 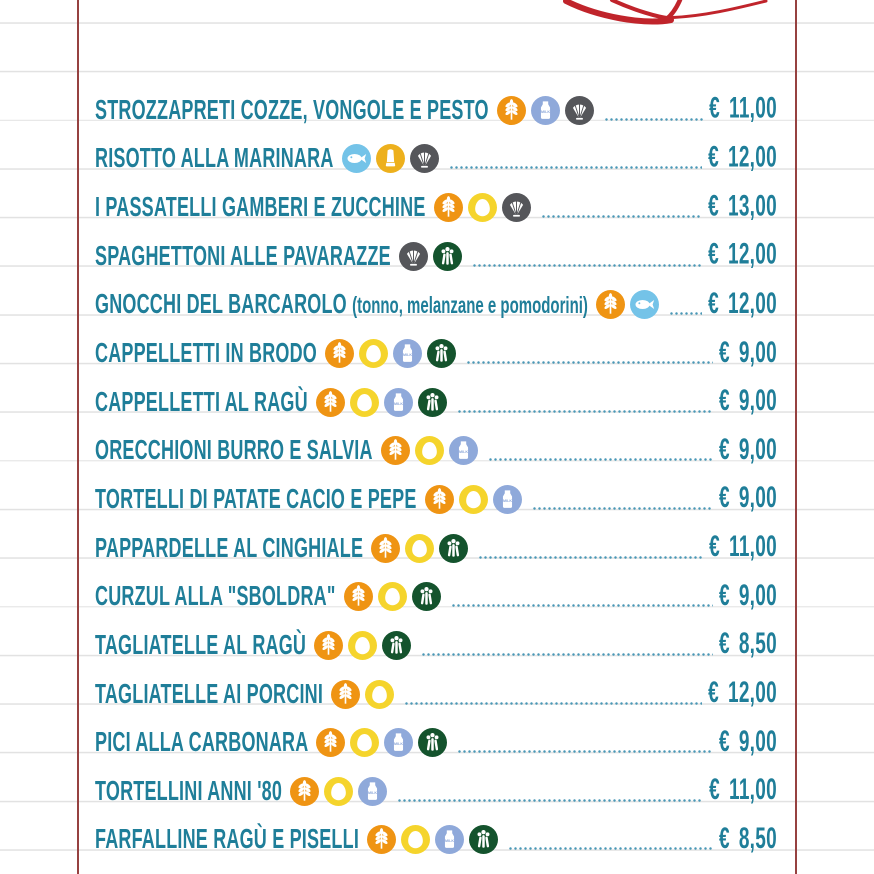 I want to click on menu-item-row: CAPPELLETTI AL RAGÙ MILK €9,00, so click(x=436, y=402).